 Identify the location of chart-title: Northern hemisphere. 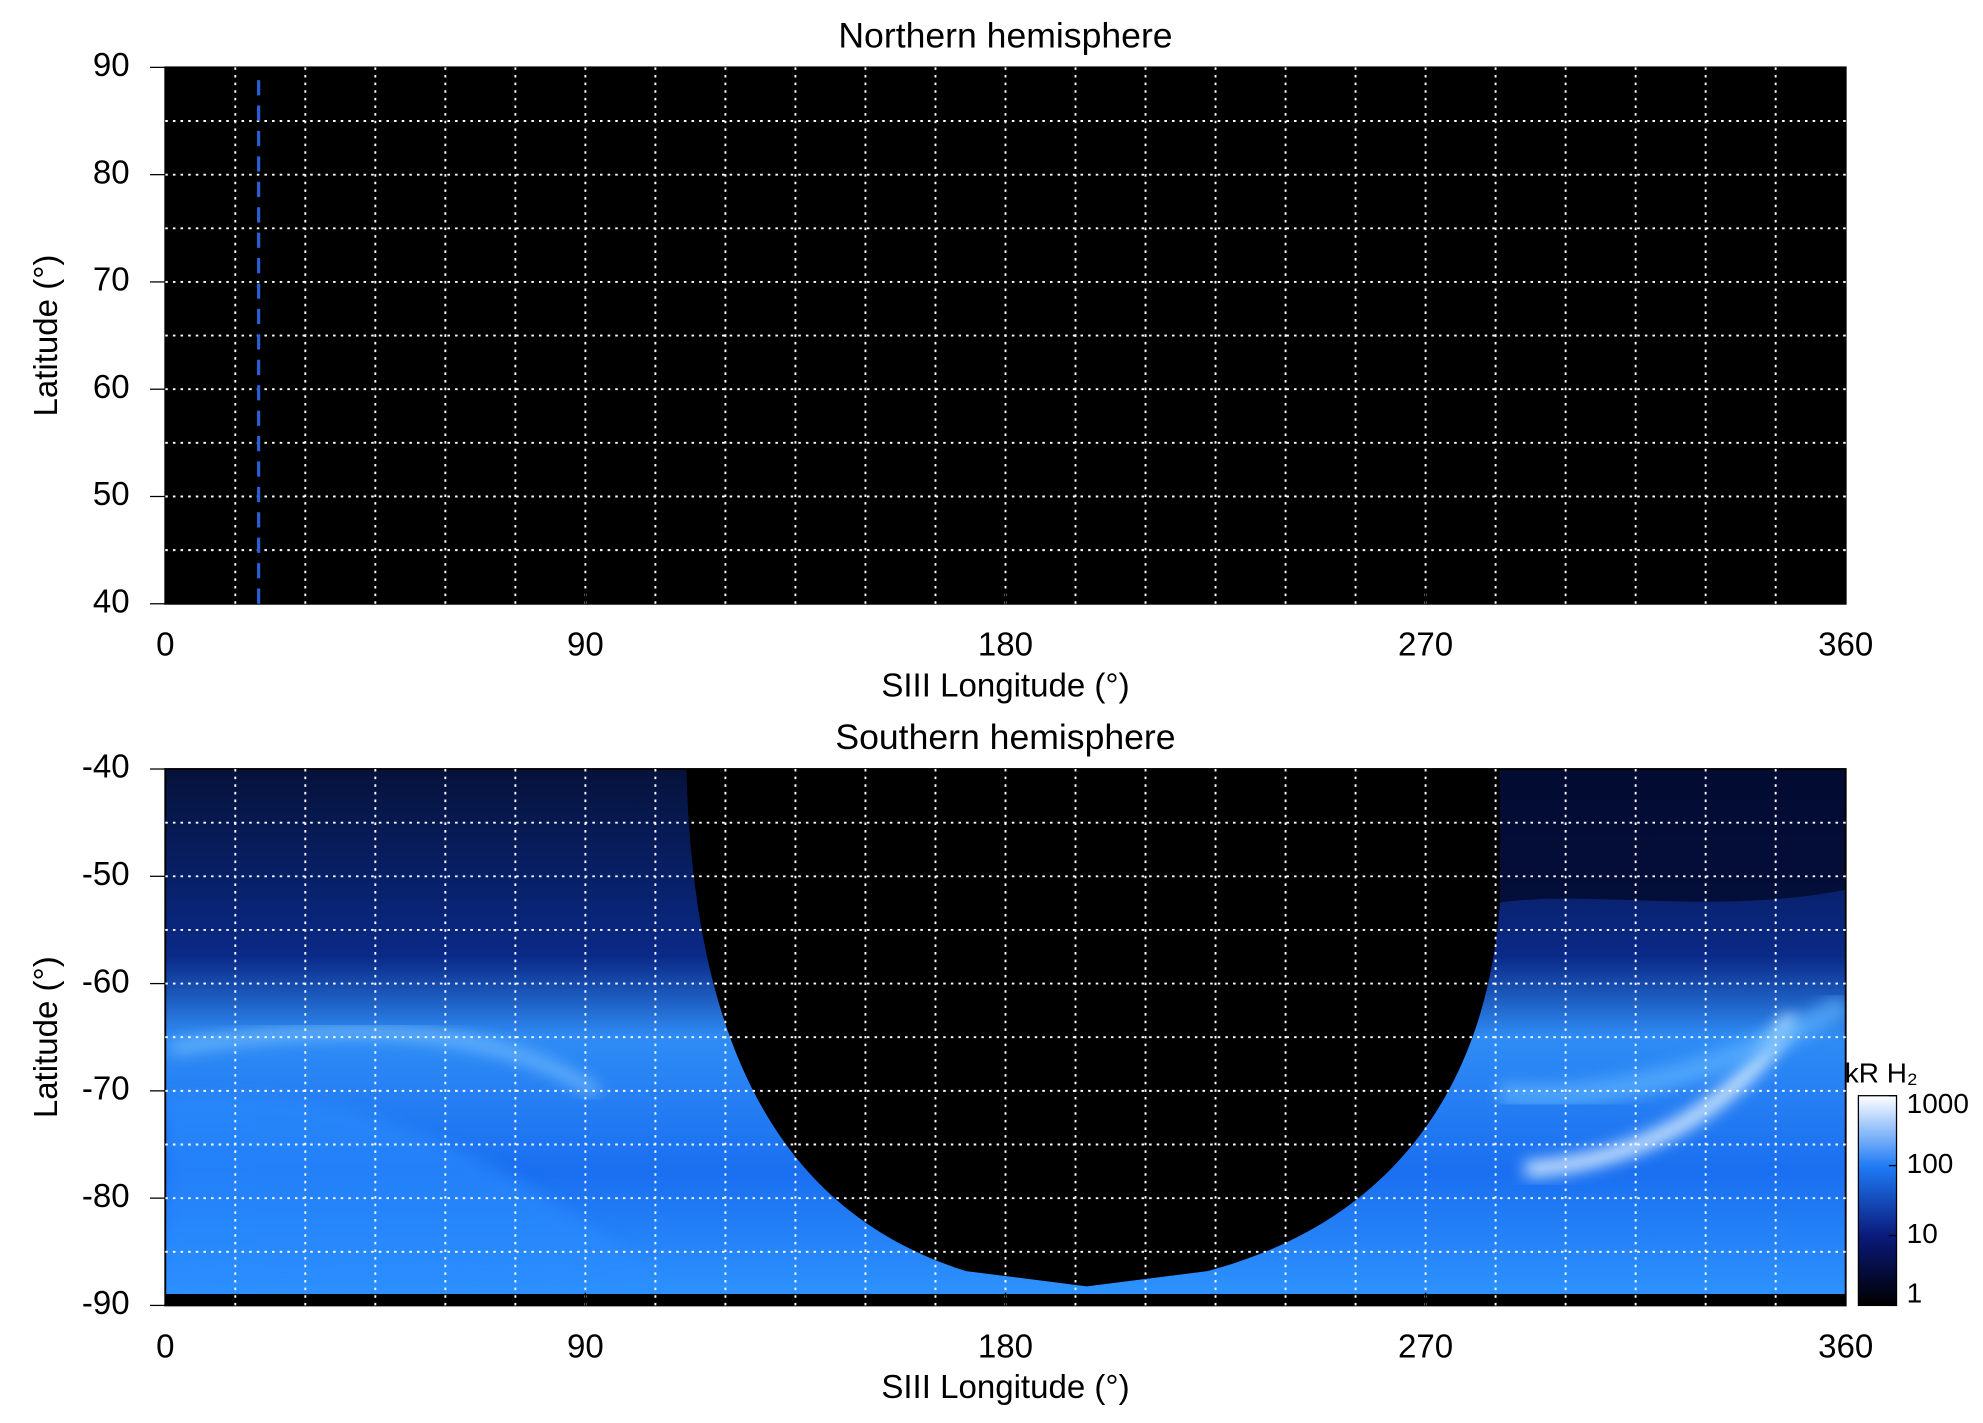
(1005, 36).